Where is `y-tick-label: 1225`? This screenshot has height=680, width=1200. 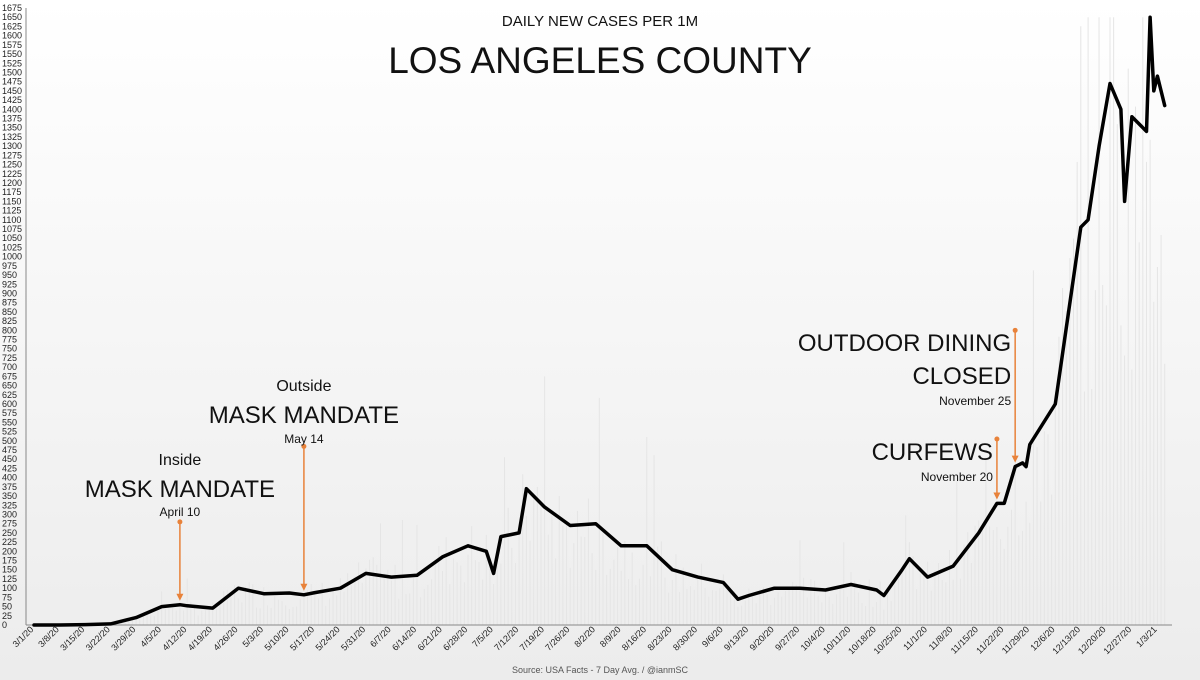 y-tick-label: 1225 is located at coordinates (12, 174).